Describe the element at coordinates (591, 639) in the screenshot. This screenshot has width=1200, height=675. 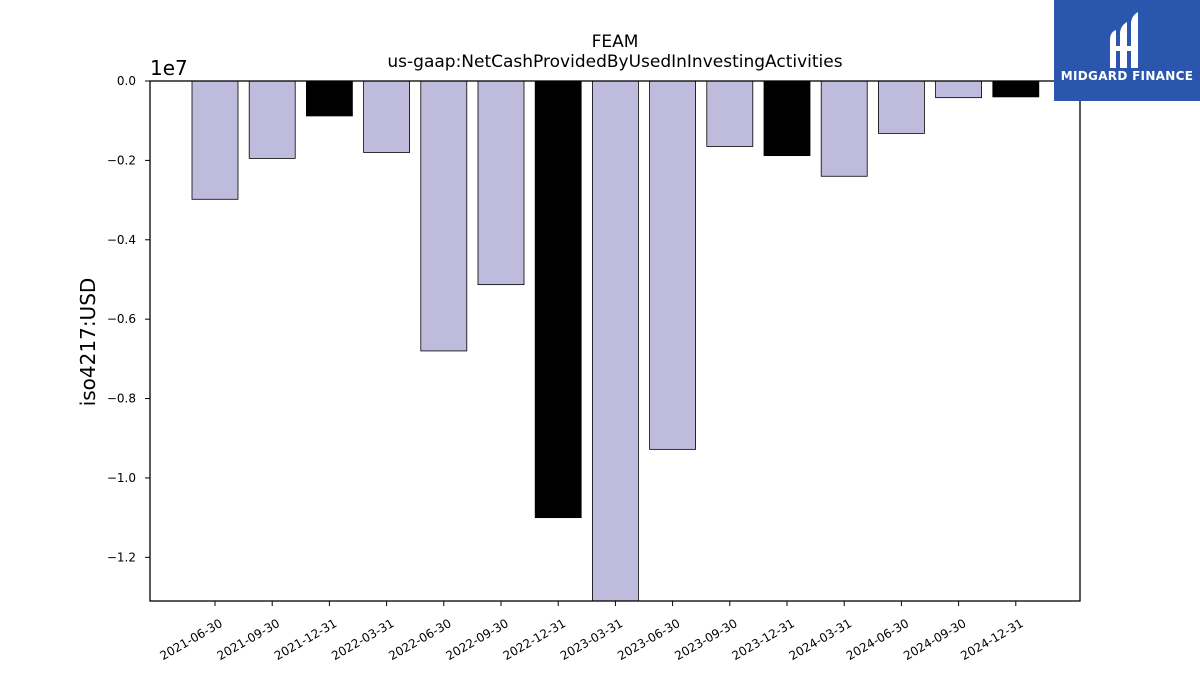
I see `x-tick-label: 2023-03-31` at that location.